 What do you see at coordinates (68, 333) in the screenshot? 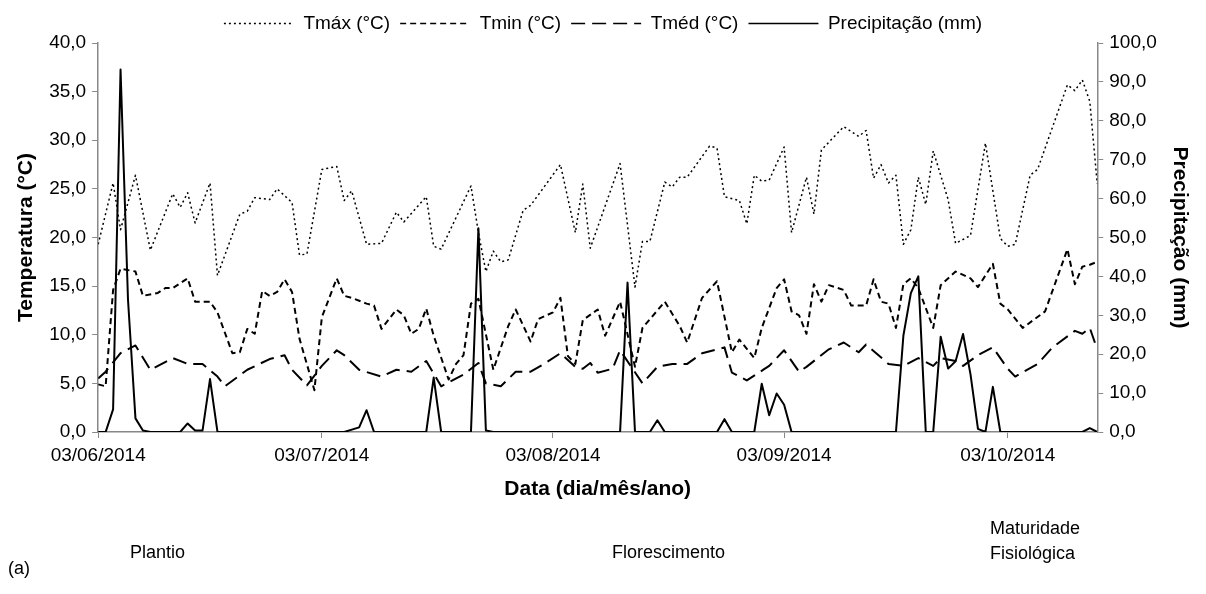
I see `y-tick-label: 10,0` at bounding box center [68, 333].